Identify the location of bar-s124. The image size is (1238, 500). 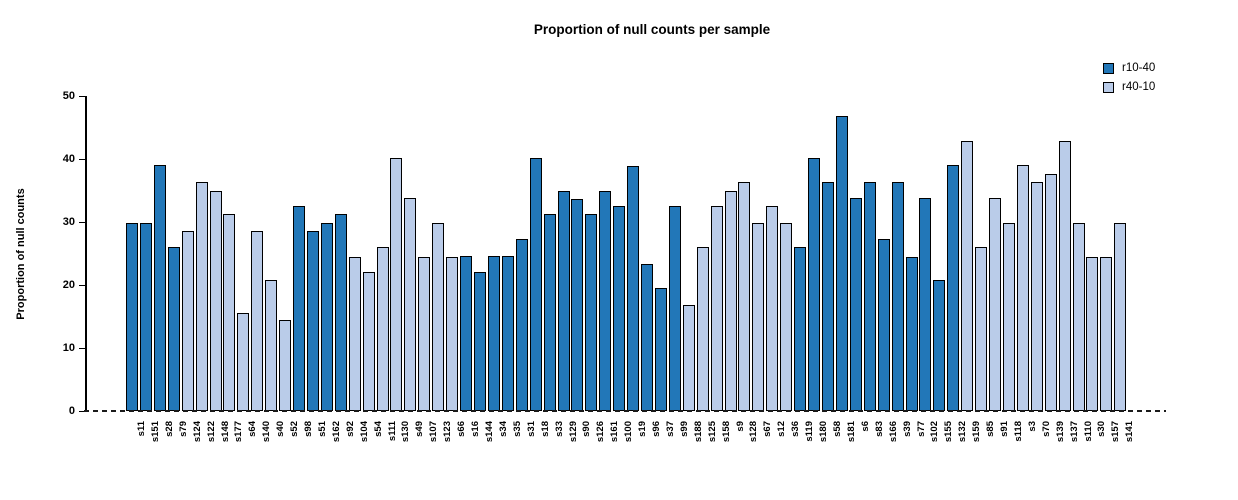
(187, 320).